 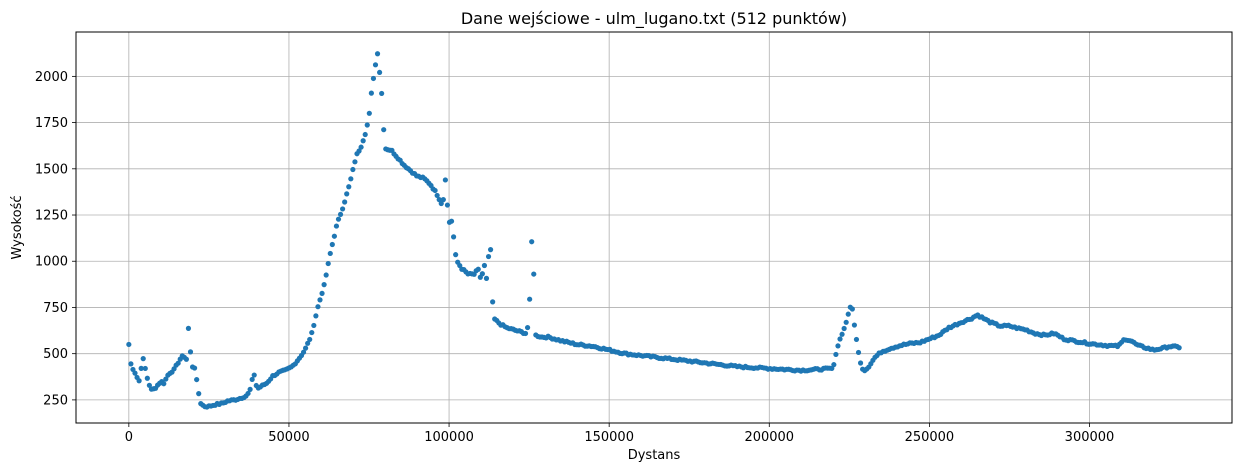 What do you see at coordinates (55, 400) in the screenshot?
I see `y-tick-label: 250` at bounding box center [55, 400].